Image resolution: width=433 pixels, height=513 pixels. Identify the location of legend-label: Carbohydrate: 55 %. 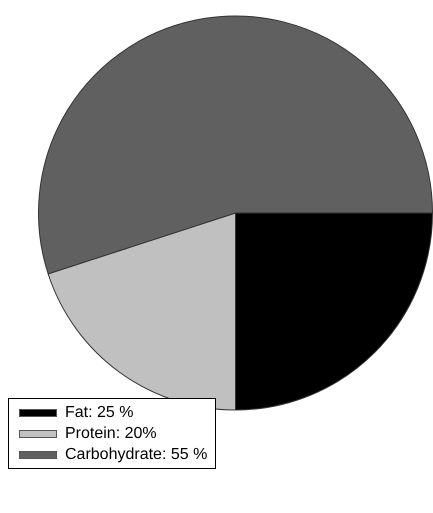
(136, 455).